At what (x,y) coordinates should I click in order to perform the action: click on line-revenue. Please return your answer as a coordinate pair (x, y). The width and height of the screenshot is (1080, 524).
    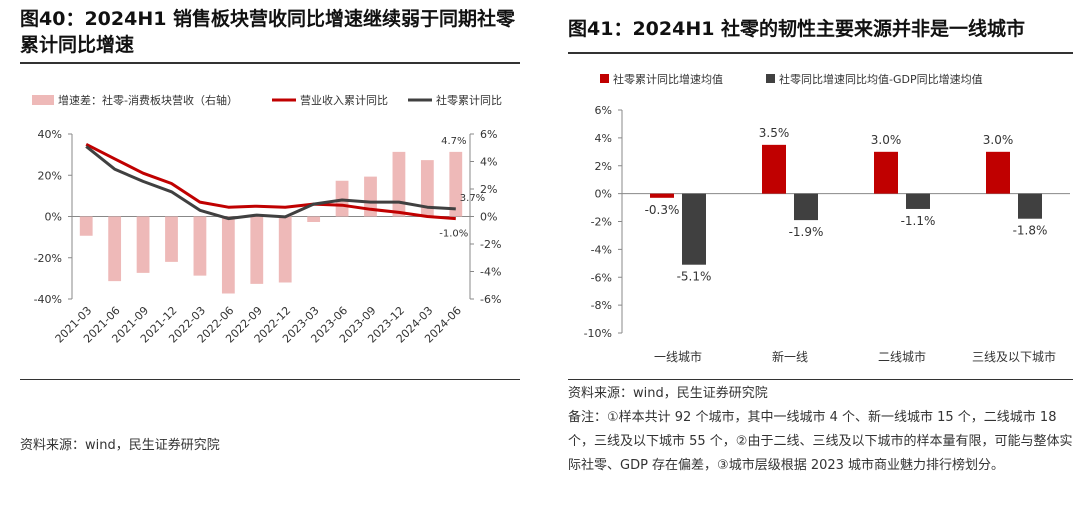
    Looking at the image, I should click on (270, 181).